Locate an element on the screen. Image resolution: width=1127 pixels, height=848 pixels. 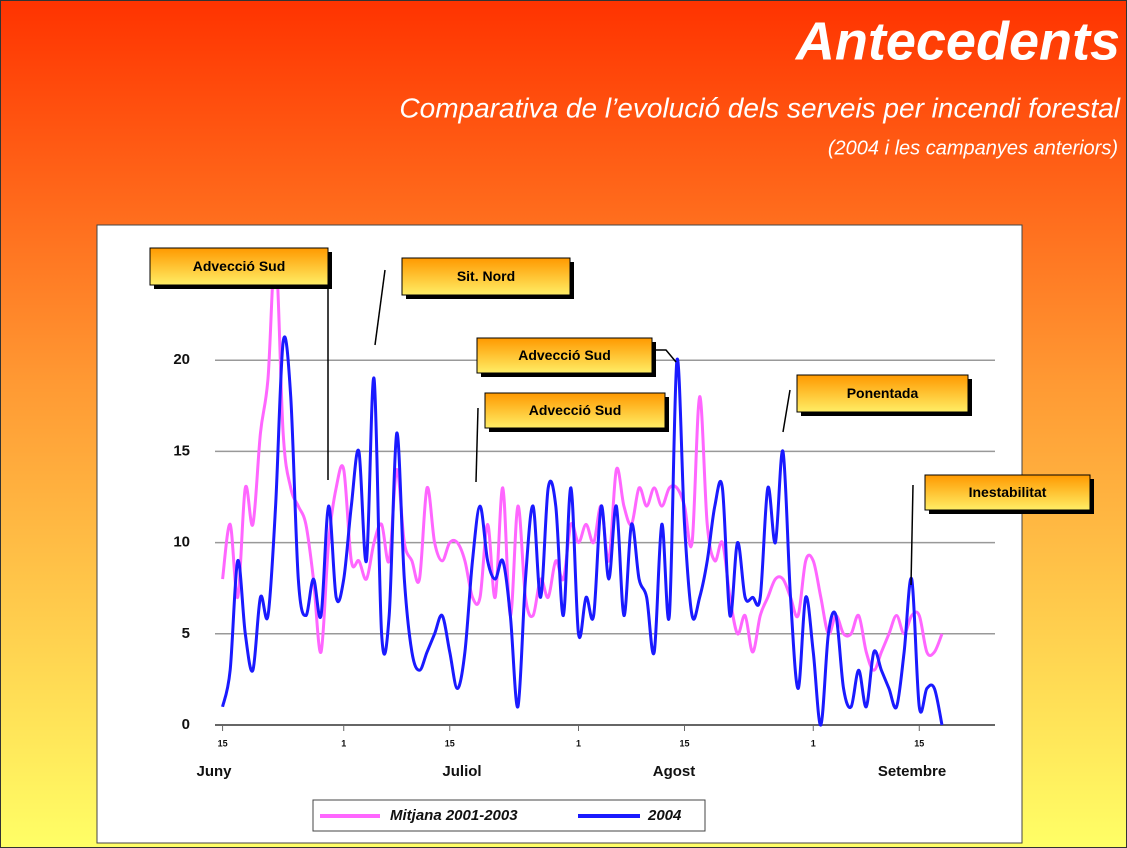
callout-label: Ponentada is located at coordinates (883, 393).